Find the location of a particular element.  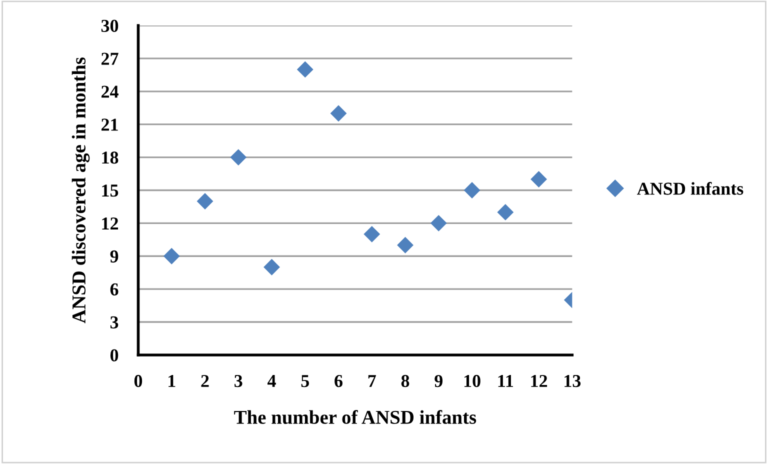

x-tick-label: 6 is located at coordinates (338, 381).